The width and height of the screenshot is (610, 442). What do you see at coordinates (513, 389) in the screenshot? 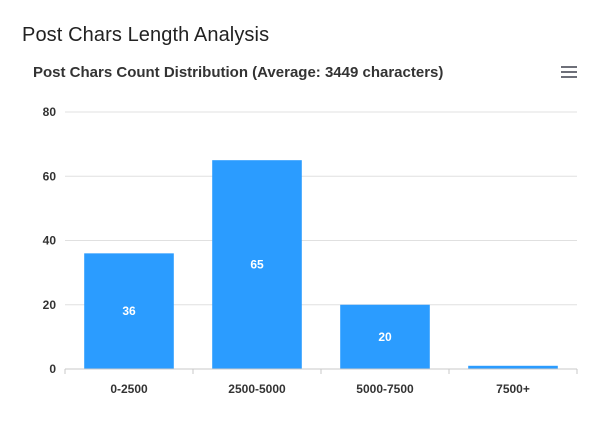
I see `x-tick-label: 7500+` at bounding box center [513, 389].